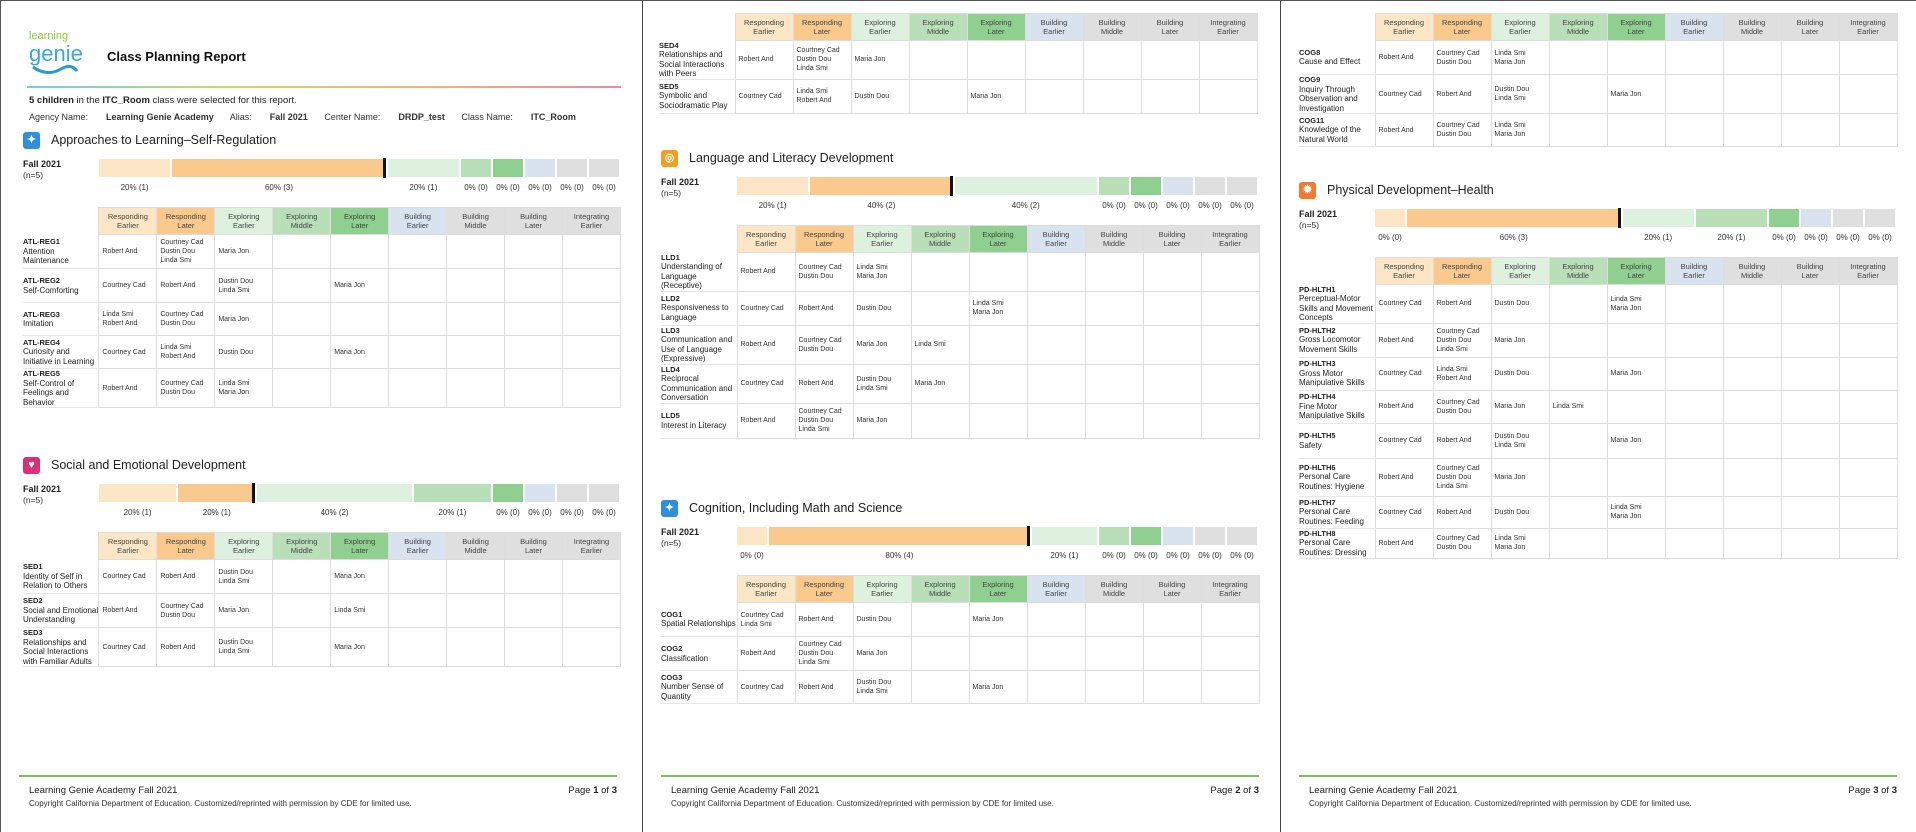  I want to click on measure-code: LLD2, so click(670, 298).